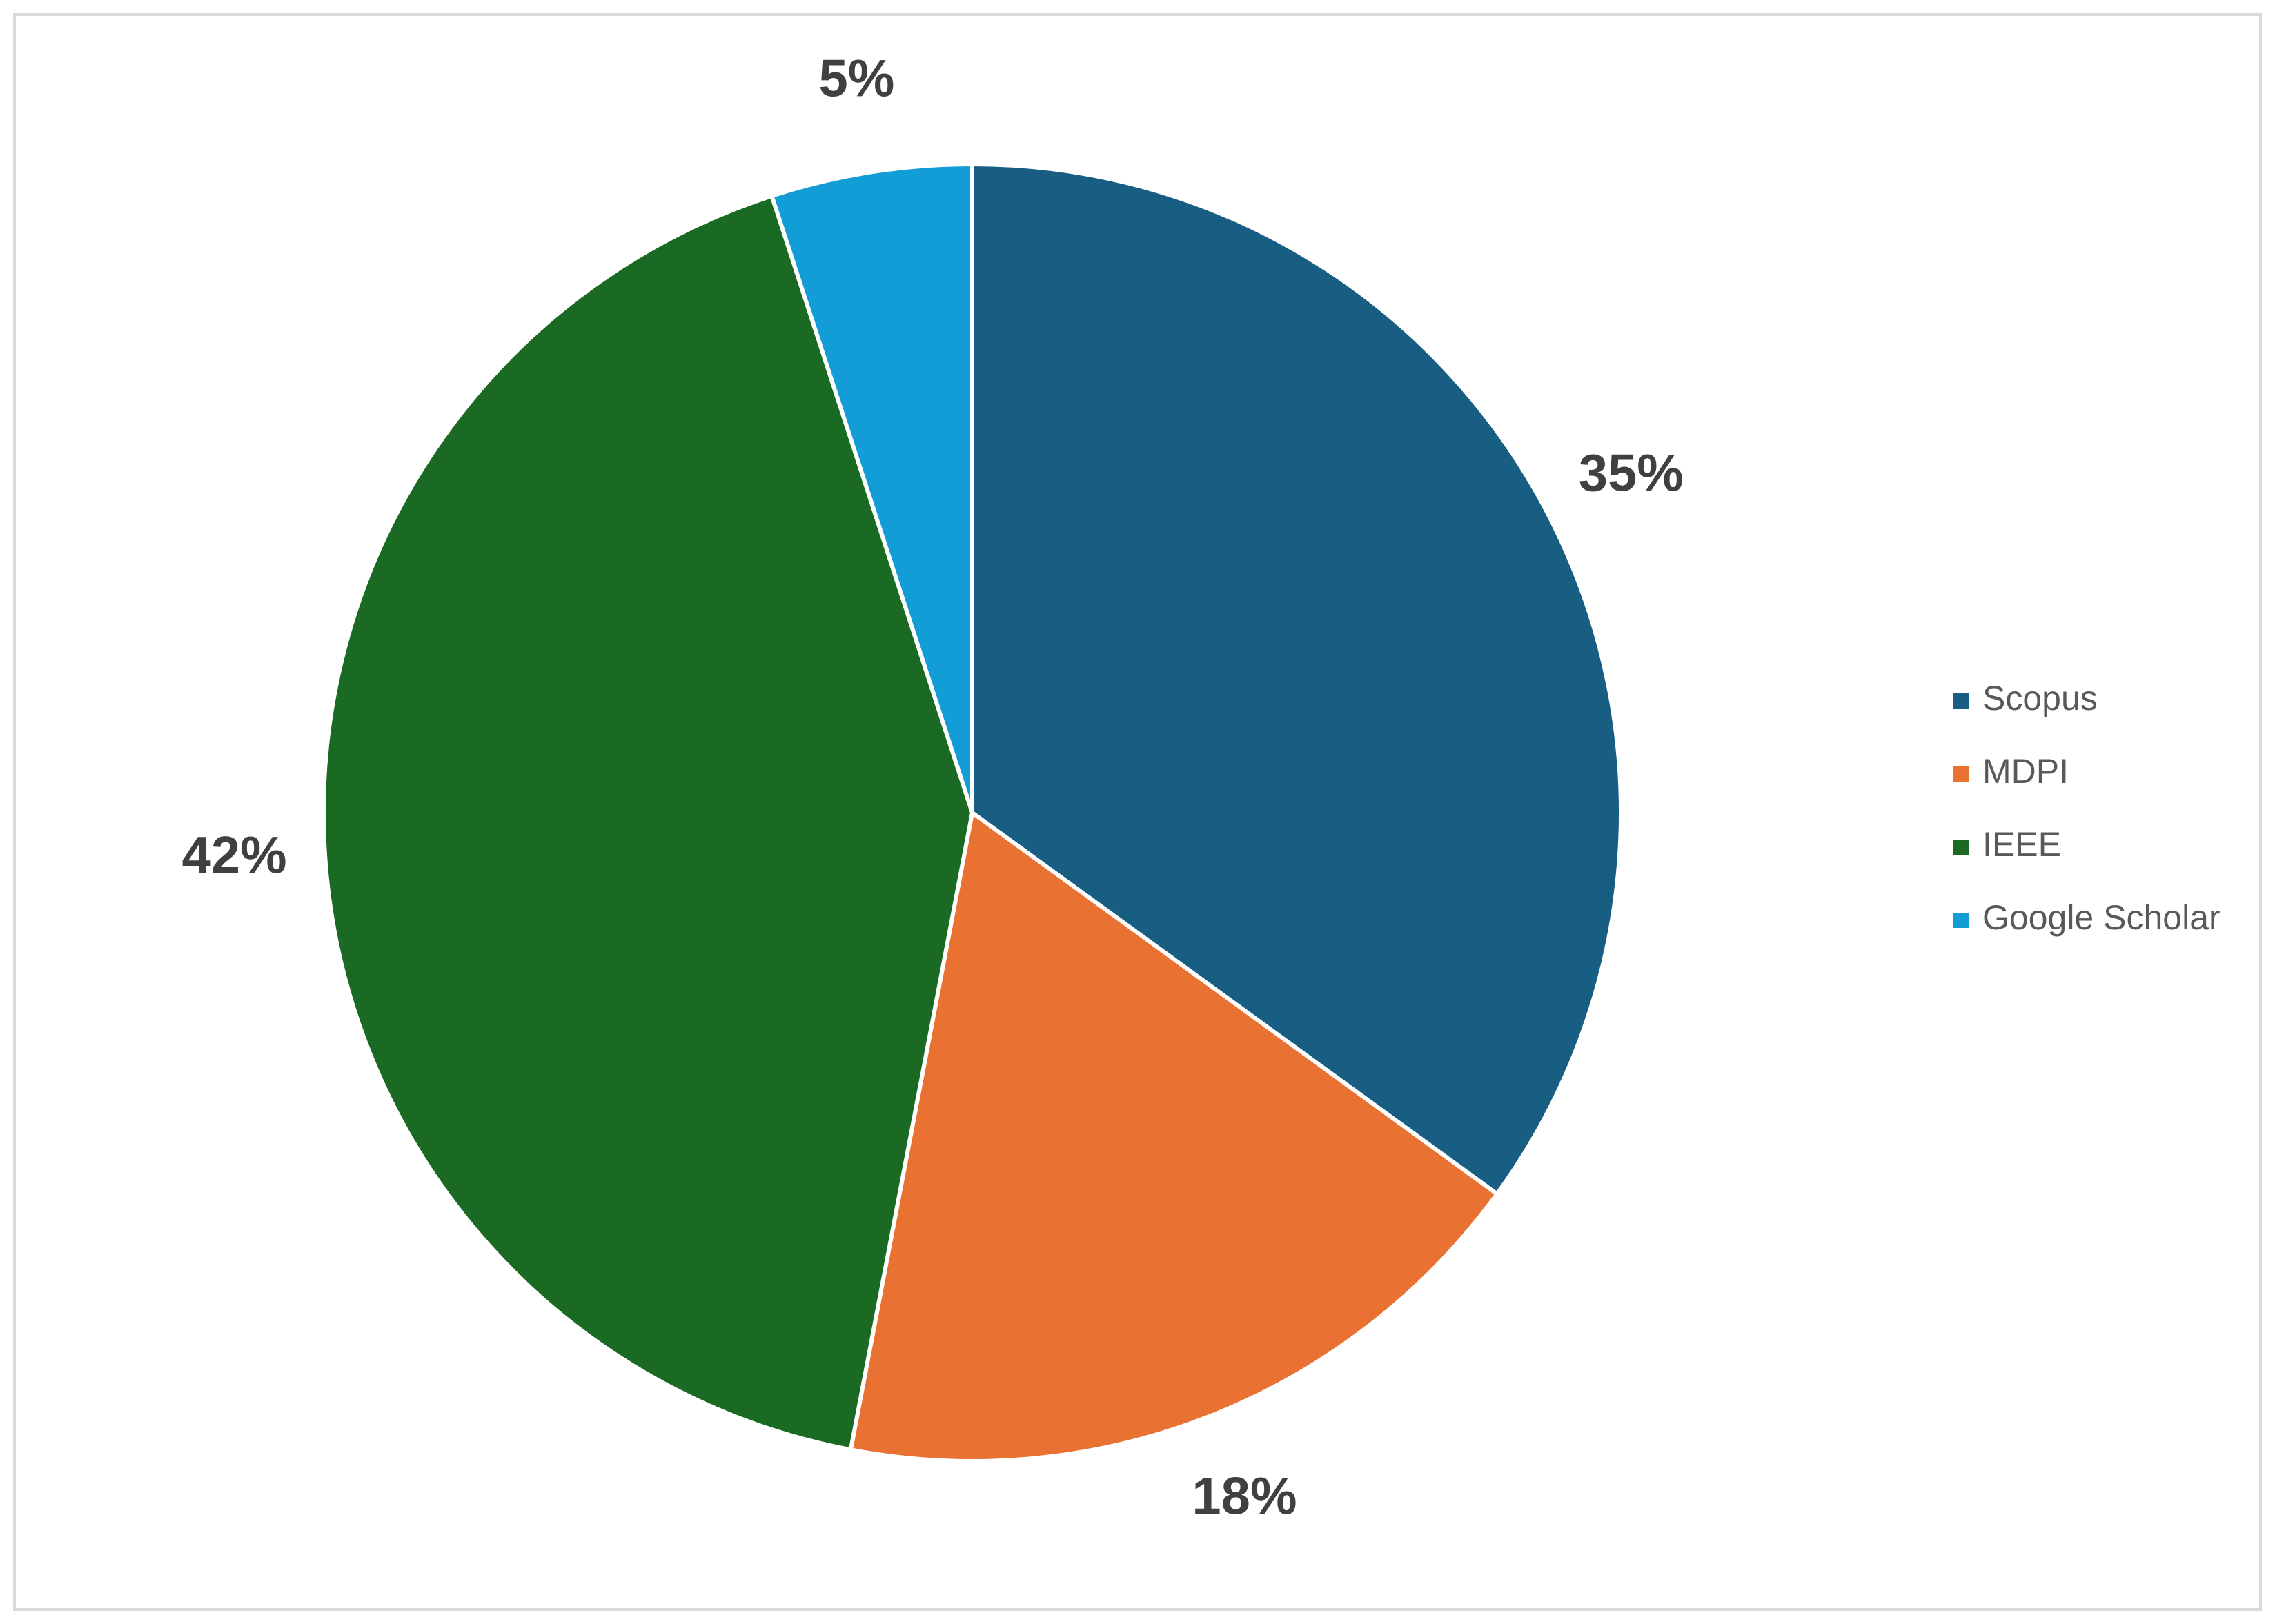 This screenshot has width=2275, height=1624. Describe the element at coordinates (2101, 918) in the screenshot. I see `legend-label: Google Scholar` at that location.